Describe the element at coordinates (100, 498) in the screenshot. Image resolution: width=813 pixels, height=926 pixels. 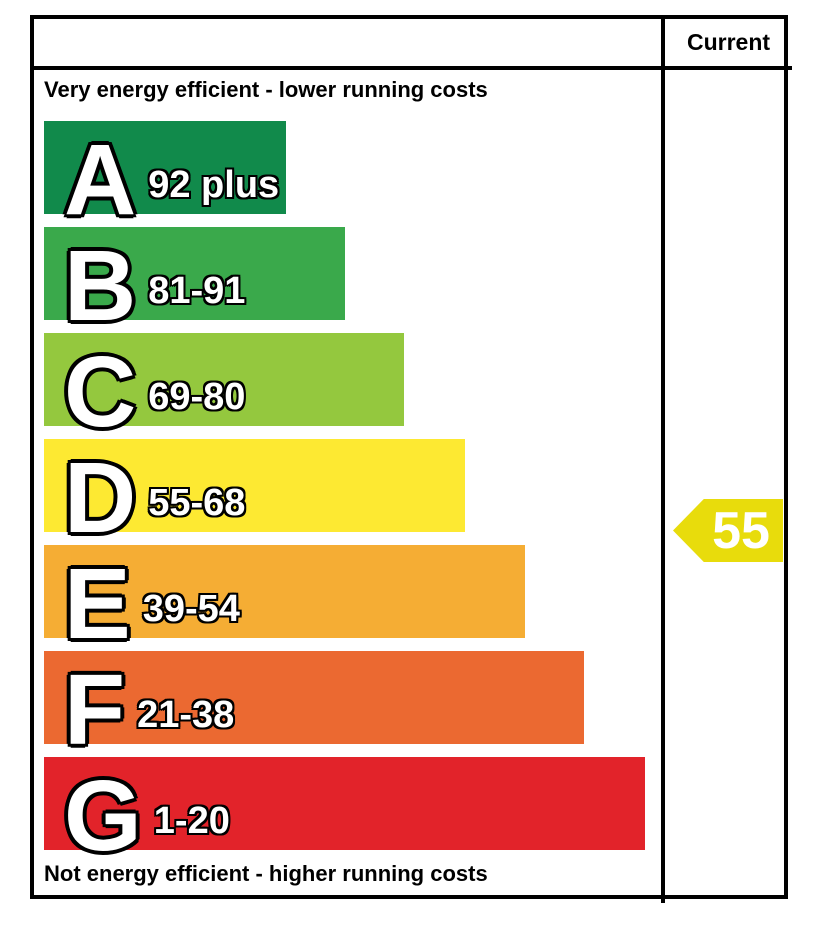
I see `band-letter: D` at that location.